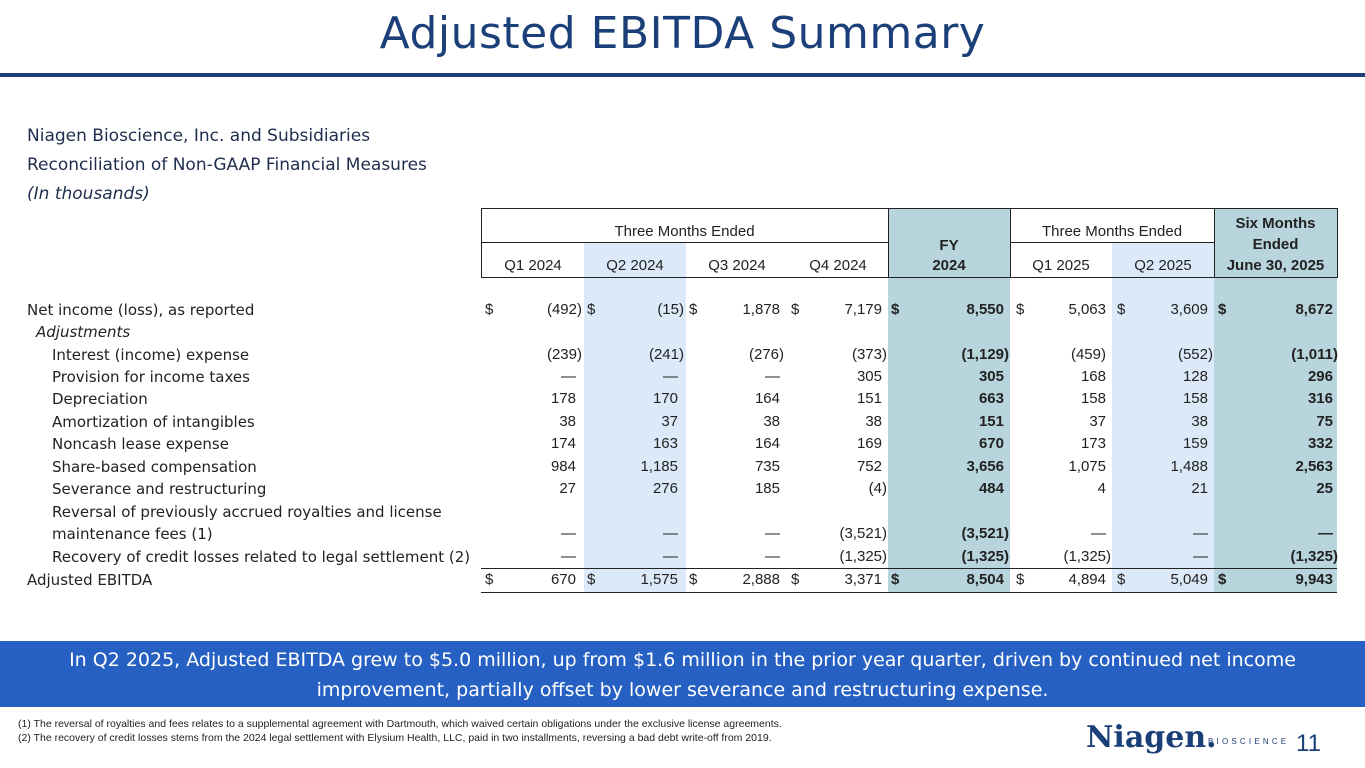  What do you see at coordinates (151, 377) in the screenshot?
I see `row-label-provision-taxes: Provision for income taxes` at bounding box center [151, 377].